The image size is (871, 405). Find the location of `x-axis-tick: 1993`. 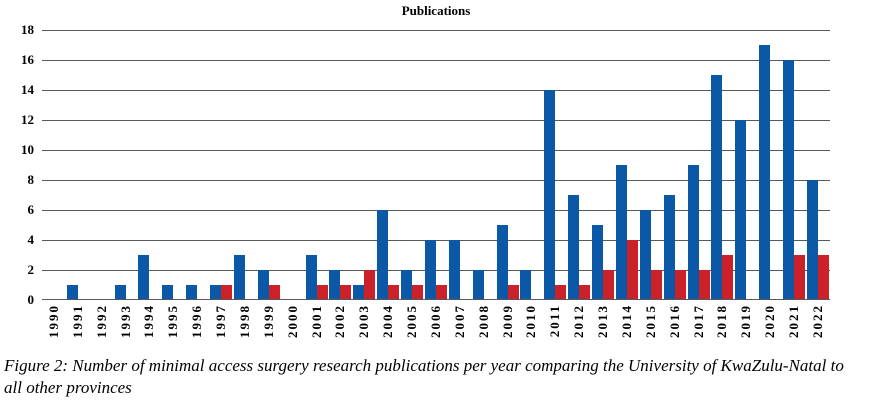

x-axis-tick: 1993 is located at coordinates (126, 330).